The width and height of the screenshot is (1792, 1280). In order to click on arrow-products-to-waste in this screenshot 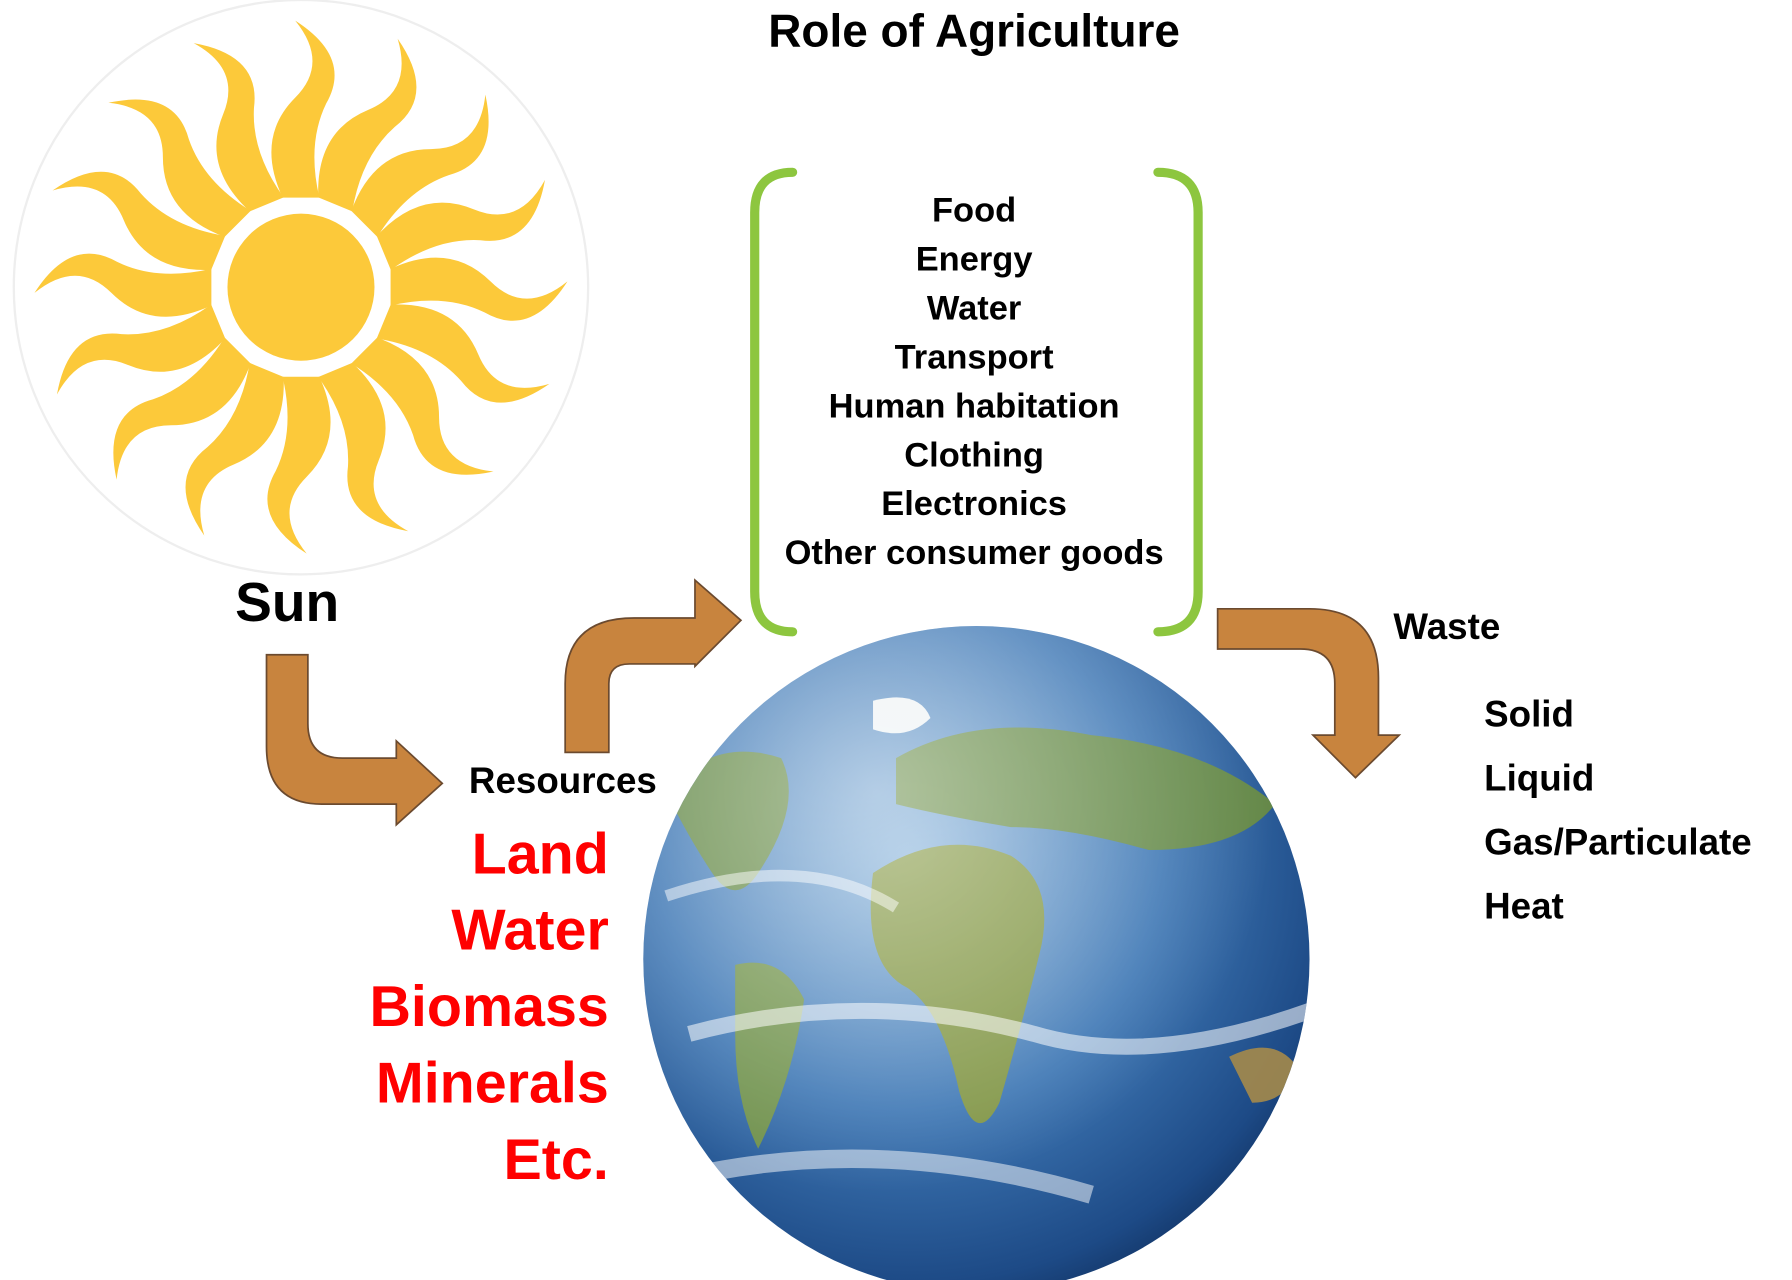, I will do `click(1309, 693)`.